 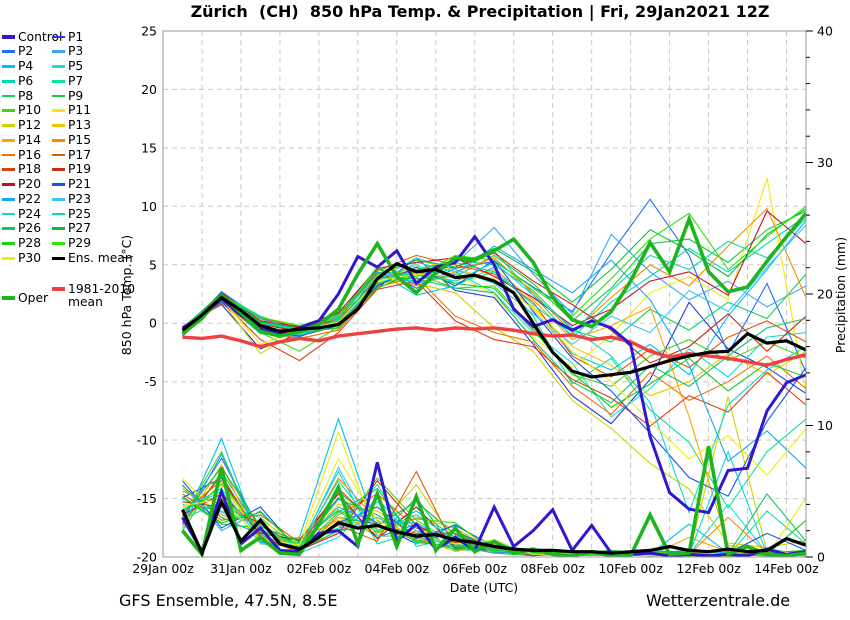 I want to click on legend-label: P5, so click(x=76, y=66).